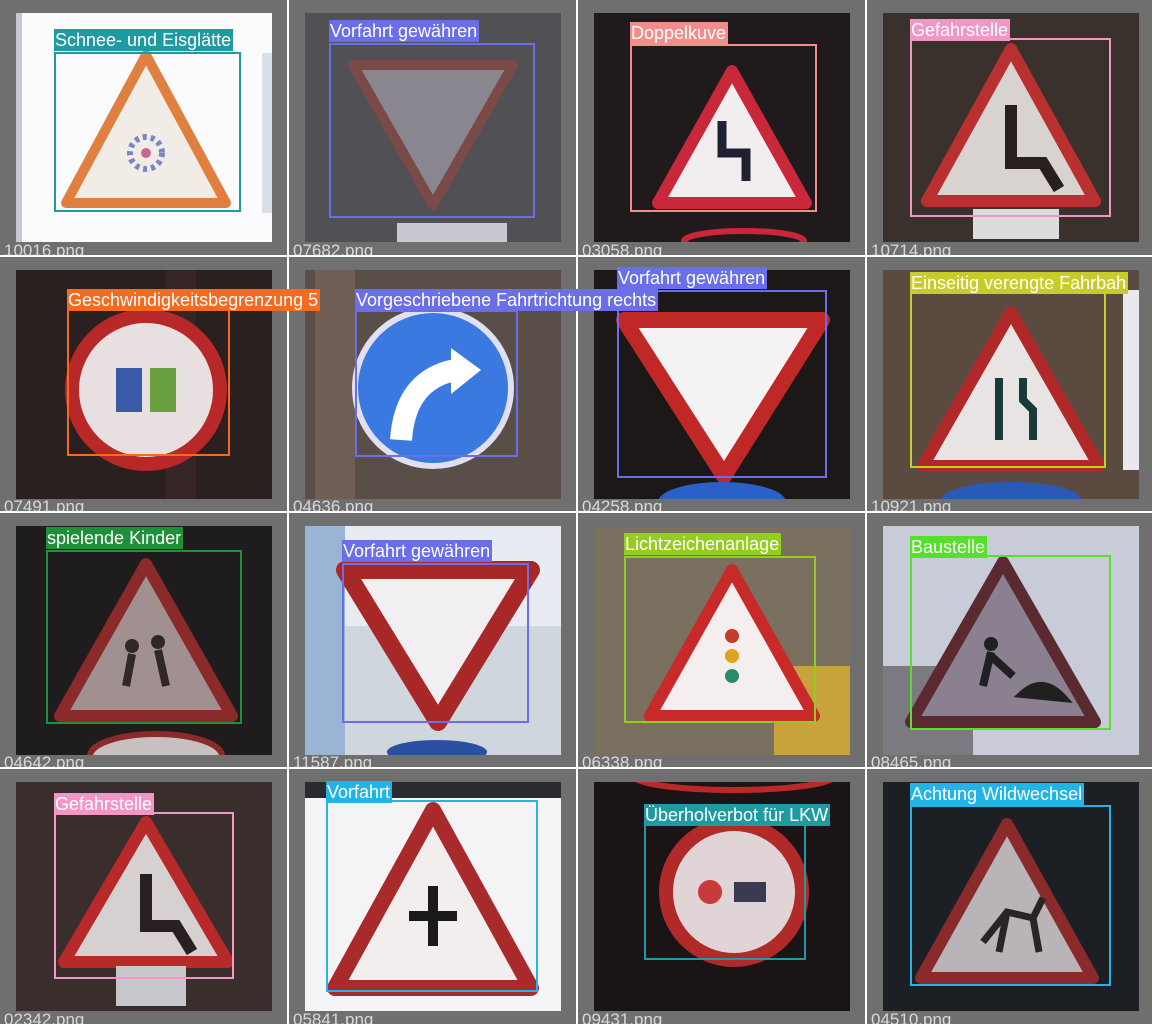 The image size is (1152, 1024). Describe the element at coordinates (44, 504) in the screenshot. I see `file-name: 07491.png` at that location.